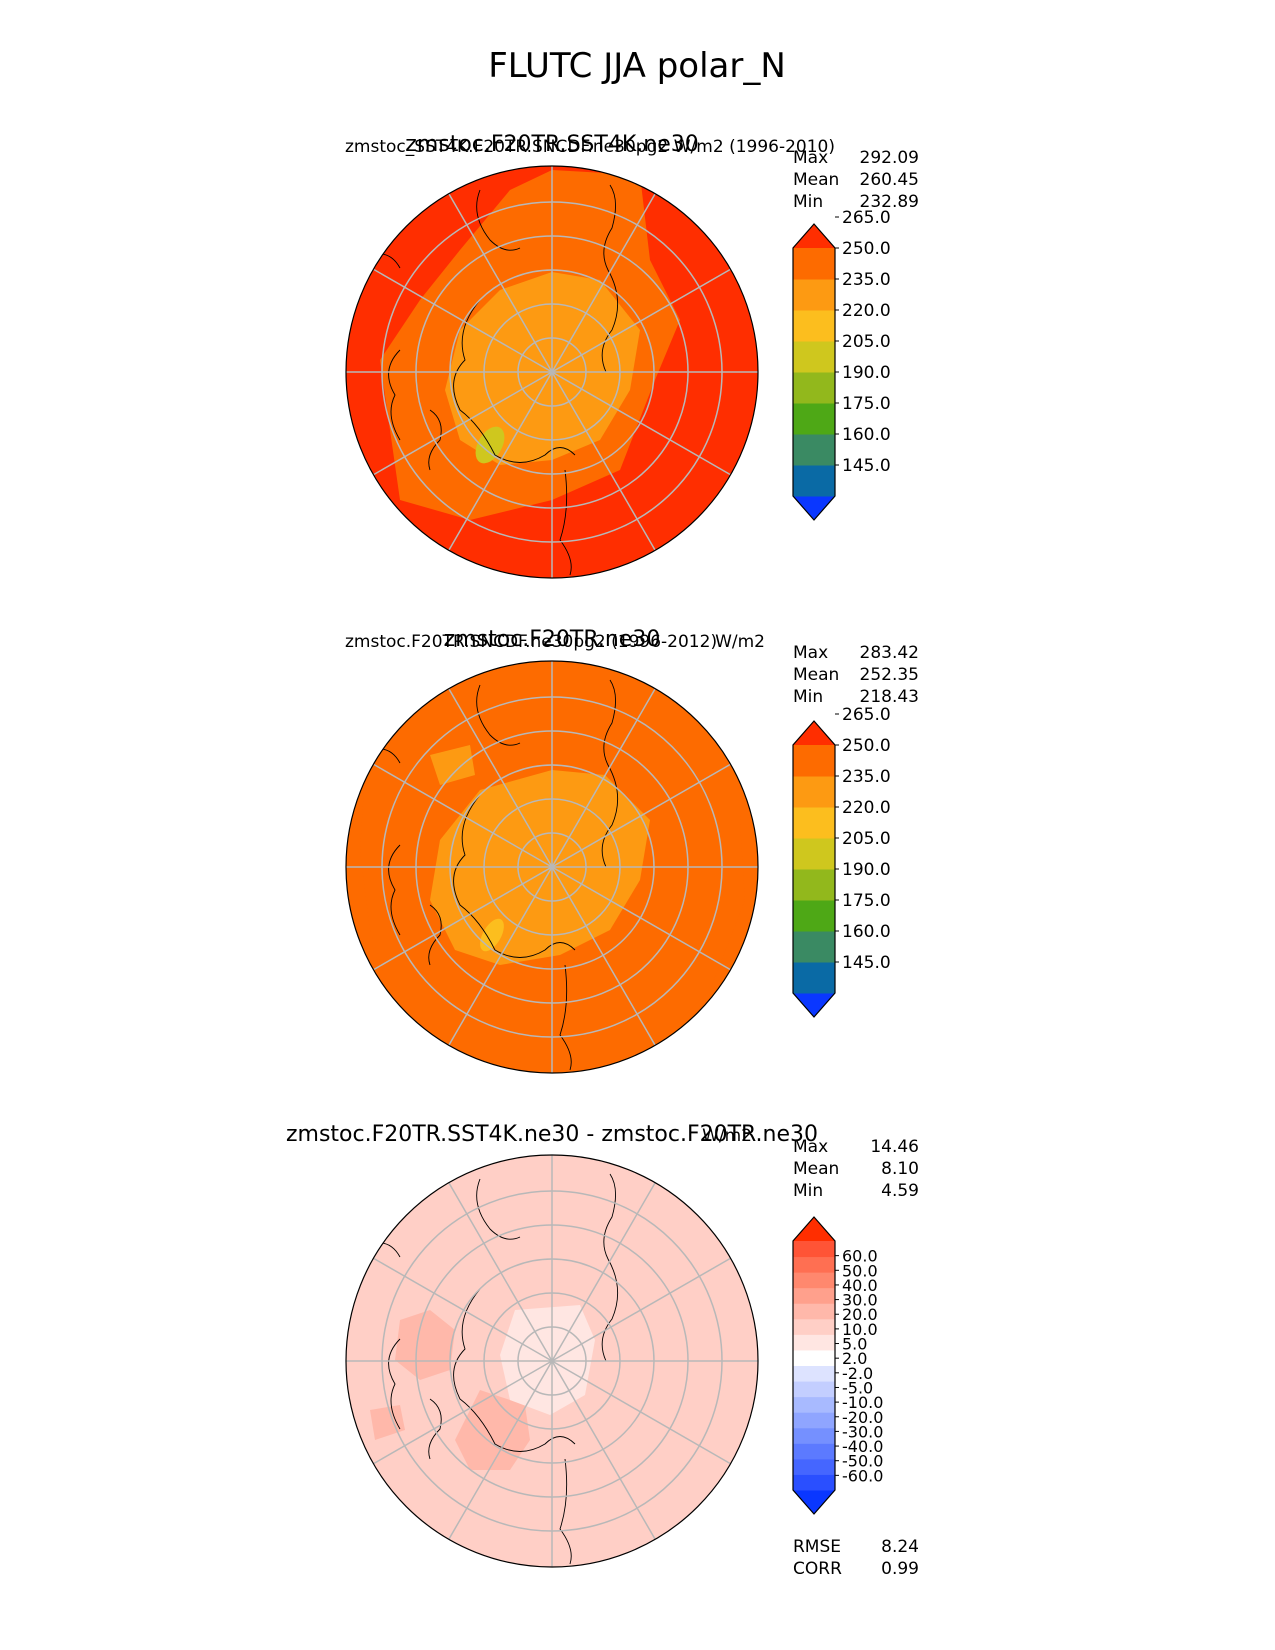  Describe the element at coordinates (889, 158) in the screenshot. I see `stat-value-max: 292.09` at that location.